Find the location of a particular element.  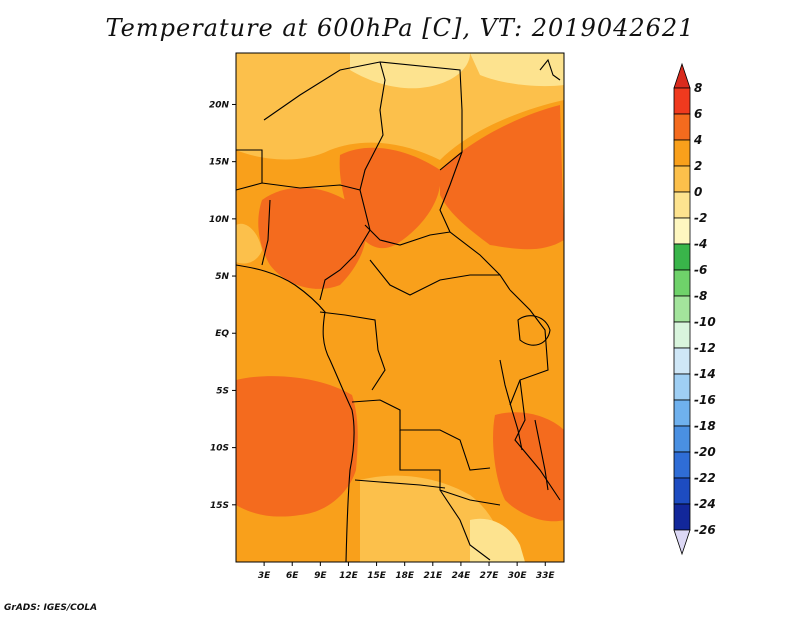

cold-region-south is located at coordinates (497, 540).